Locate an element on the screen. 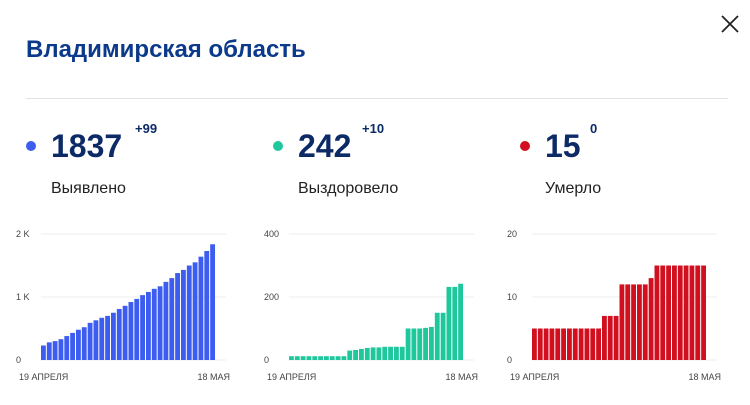 The width and height of the screenshot is (750, 405). y-tick-label: 2 K is located at coordinates (23, 234).